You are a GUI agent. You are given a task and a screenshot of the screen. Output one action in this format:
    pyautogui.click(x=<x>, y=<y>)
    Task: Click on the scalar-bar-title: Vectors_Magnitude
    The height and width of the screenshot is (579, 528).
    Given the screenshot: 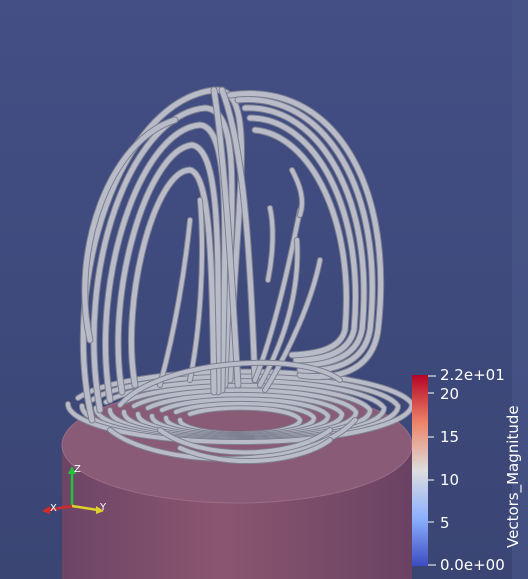 What is the action you would take?
    pyautogui.click(x=513, y=476)
    